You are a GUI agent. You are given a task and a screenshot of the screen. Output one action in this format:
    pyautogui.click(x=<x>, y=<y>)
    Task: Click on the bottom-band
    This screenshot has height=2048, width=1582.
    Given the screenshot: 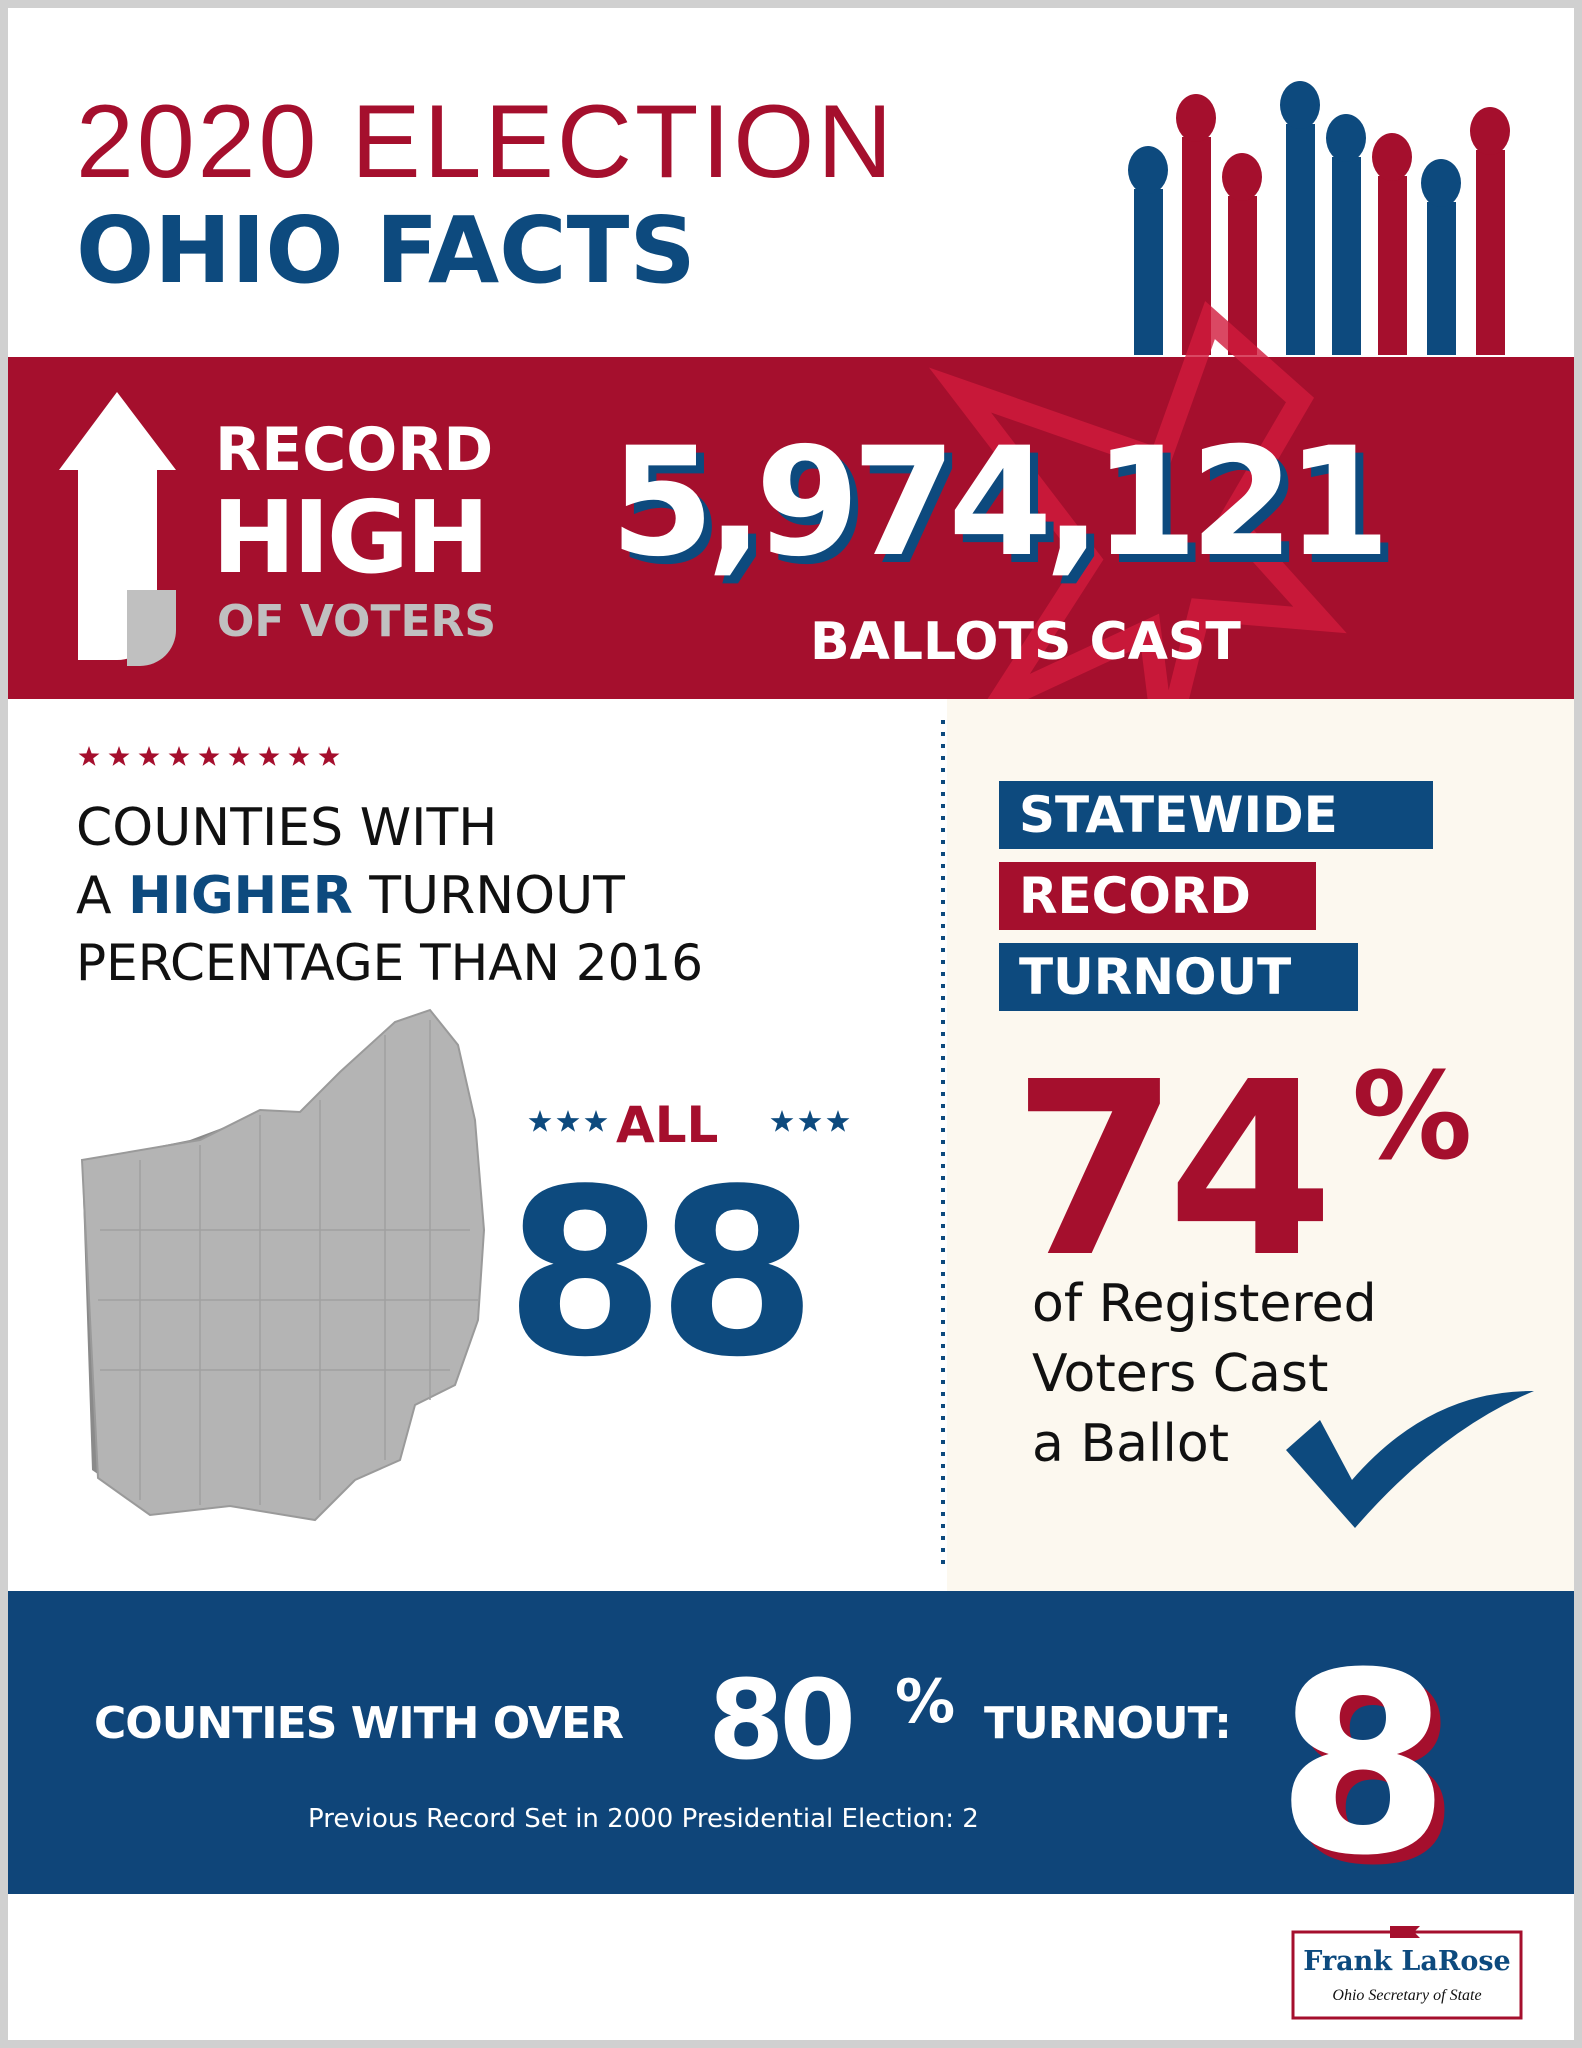 What is the action you would take?
    pyautogui.click(x=791, y=1742)
    